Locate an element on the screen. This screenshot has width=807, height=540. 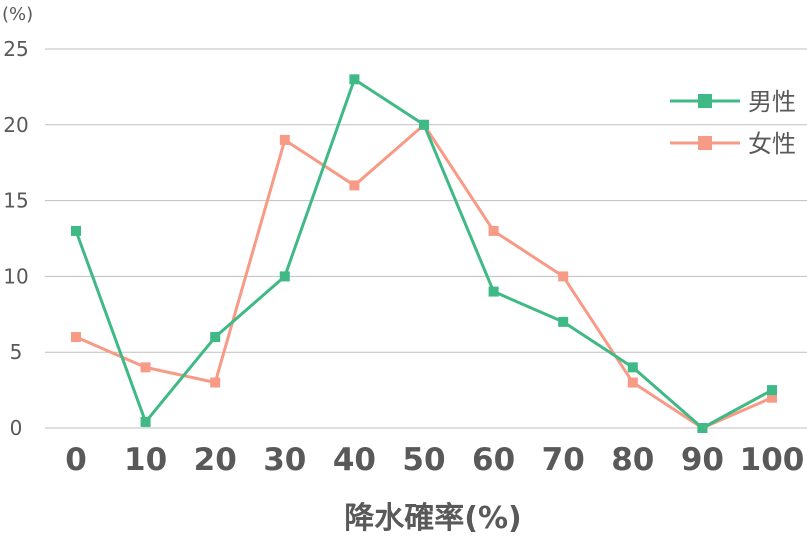
legend-label: 男性 is located at coordinates (772, 102).